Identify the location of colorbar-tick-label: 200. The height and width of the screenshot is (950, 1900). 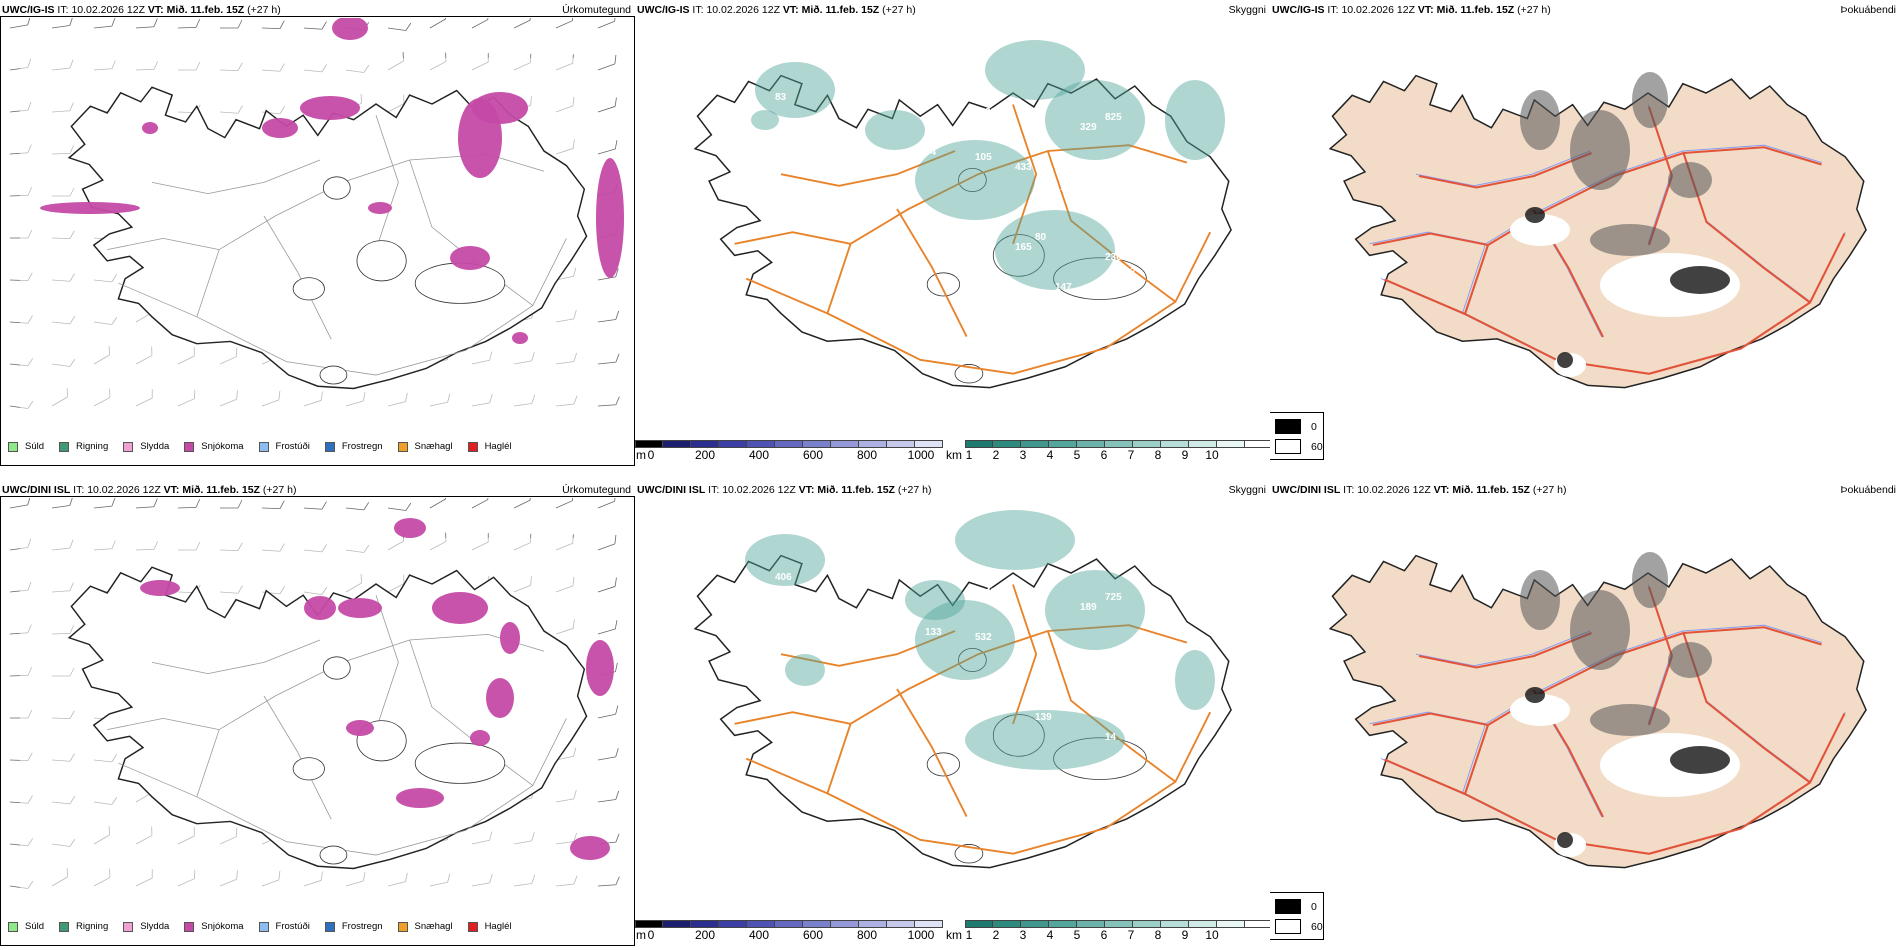
(705, 935).